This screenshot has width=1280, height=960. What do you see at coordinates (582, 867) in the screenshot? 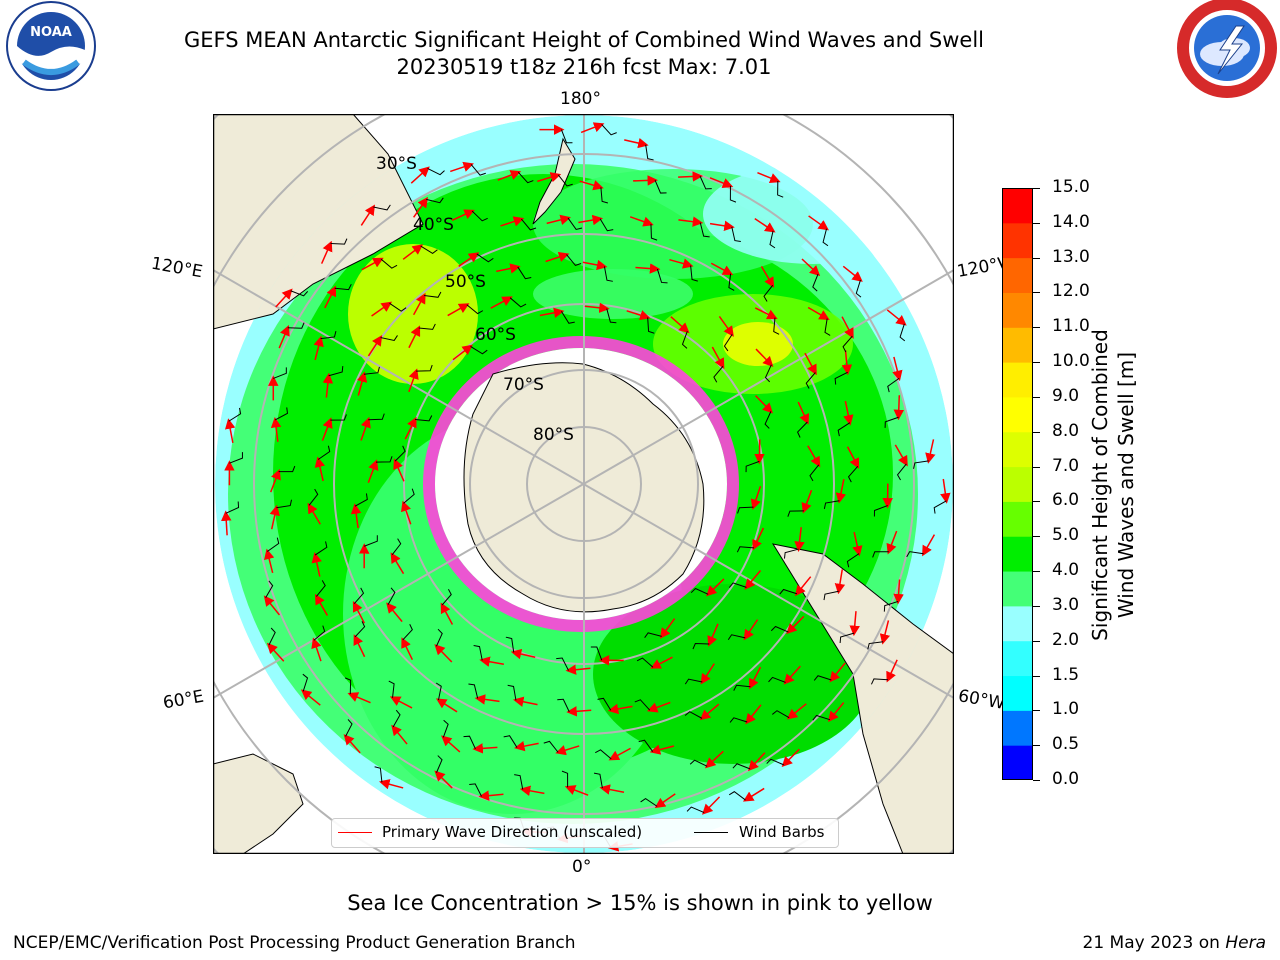
I see `lon-label-0: 0°` at bounding box center [582, 867].